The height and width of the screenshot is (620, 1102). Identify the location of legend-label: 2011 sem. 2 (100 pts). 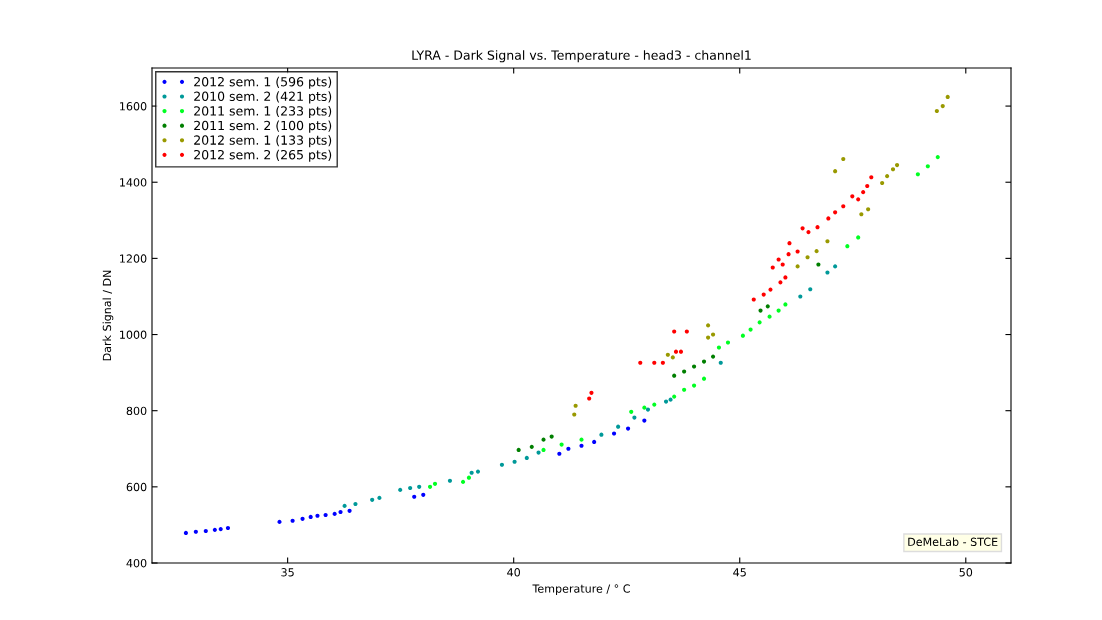
(263, 126).